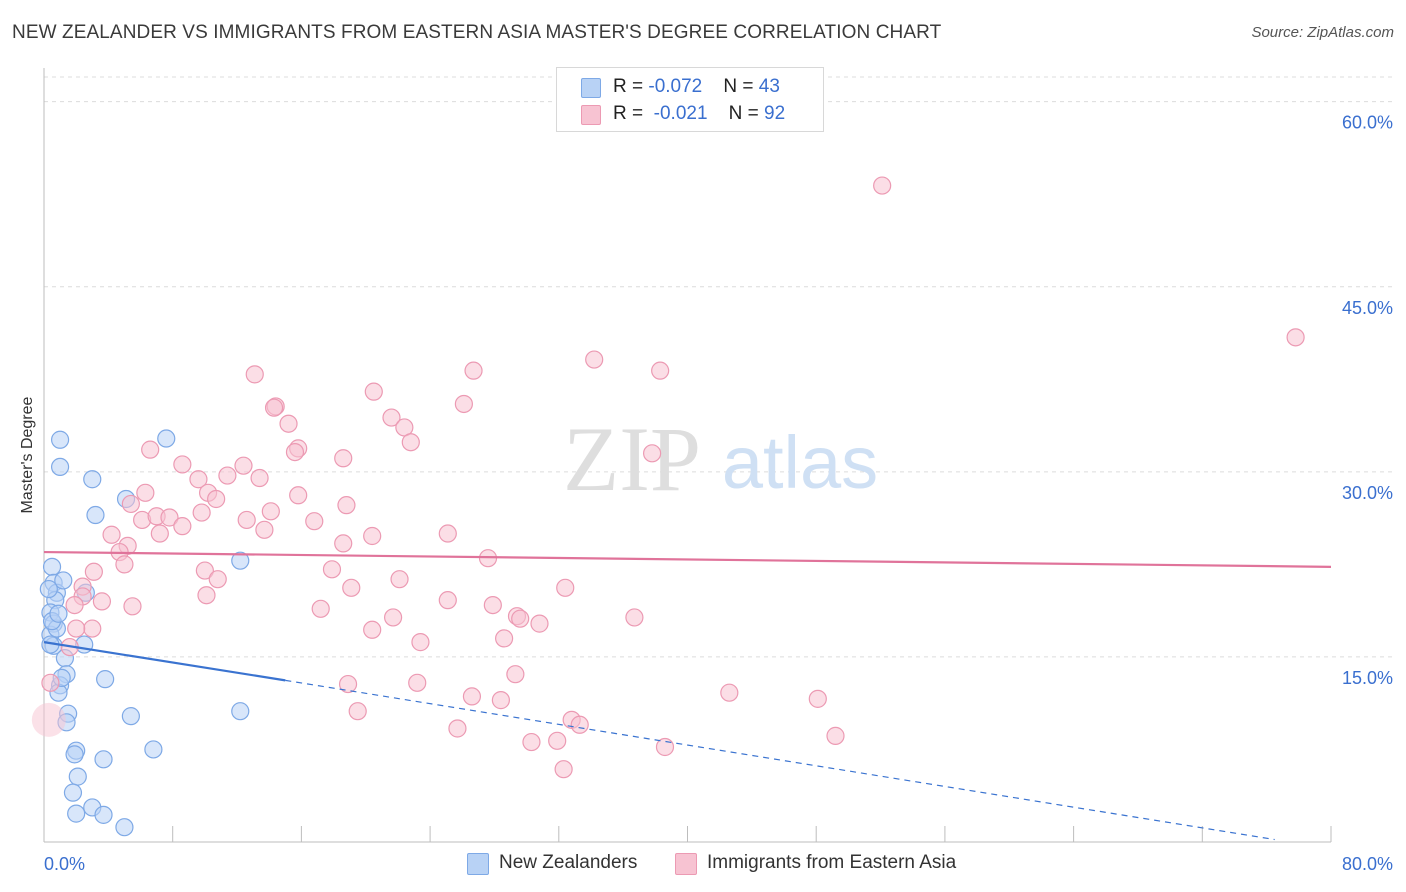 The width and height of the screenshot is (1406, 892). I want to click on bottom-legend-label-pink: Immigrants from Eastern Asia, so click(832, 862).